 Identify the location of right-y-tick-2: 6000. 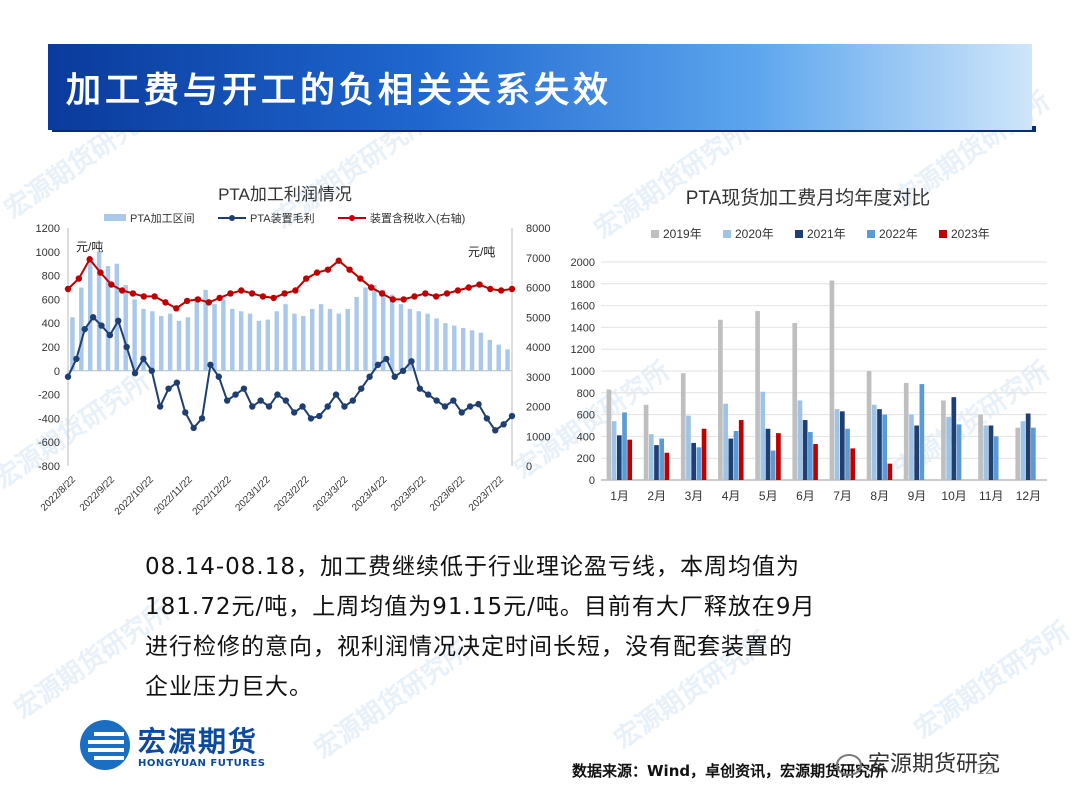
(538, 289).